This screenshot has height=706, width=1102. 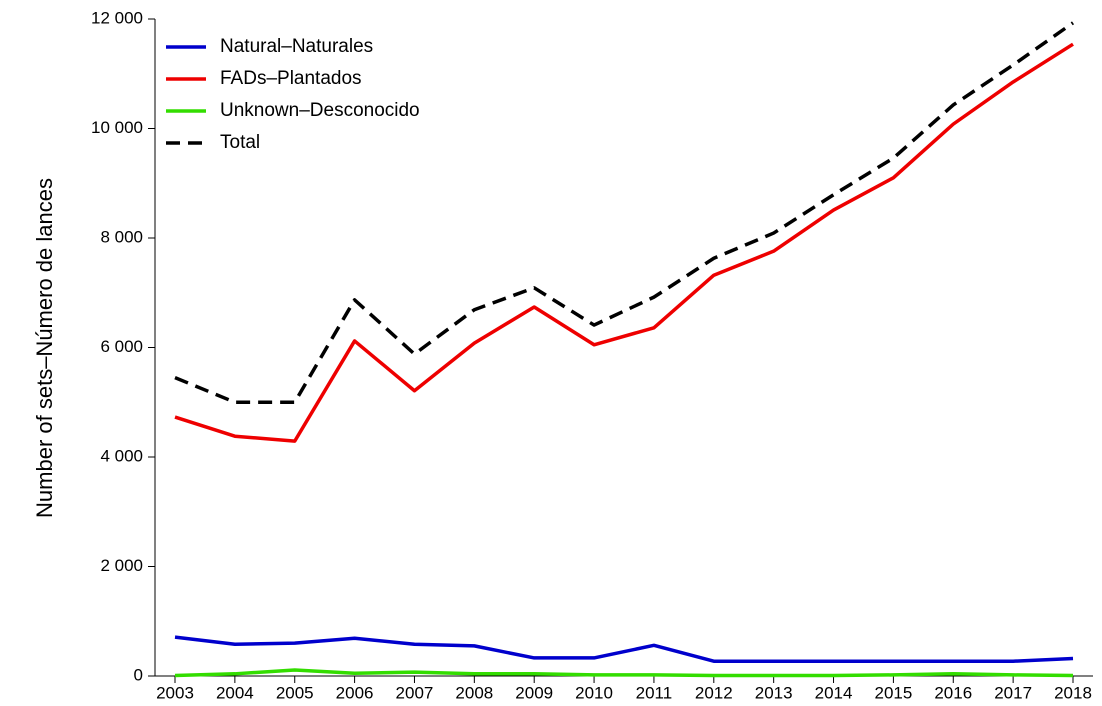 What do you see at coordinates (235, 692) in the screenshot?
I see `x-tick-label: 2004` at bounding box center [235, 692].